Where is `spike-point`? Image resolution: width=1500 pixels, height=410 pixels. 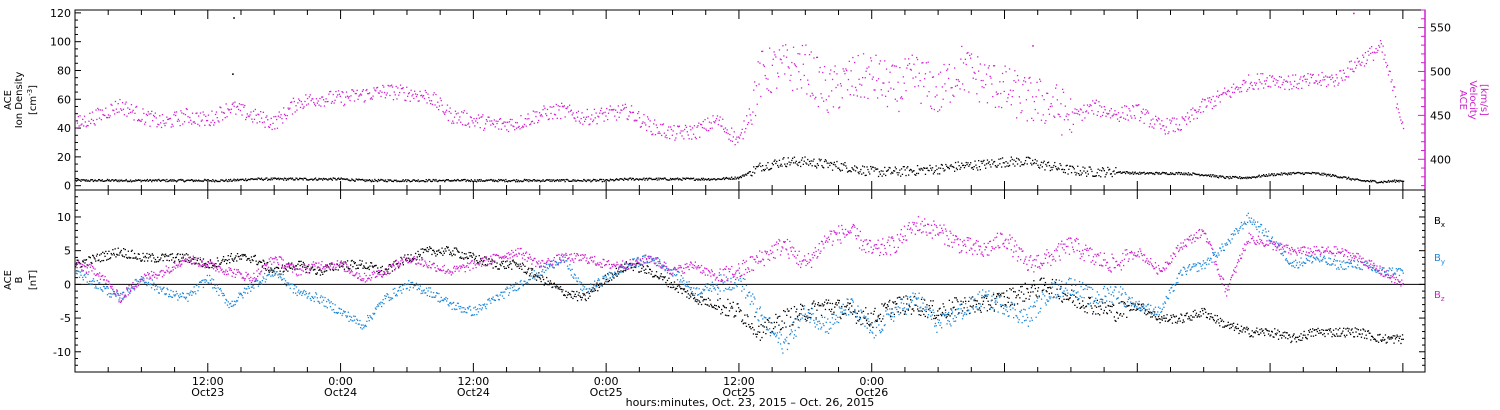 spike-point is located at coordinates (1354, 13).